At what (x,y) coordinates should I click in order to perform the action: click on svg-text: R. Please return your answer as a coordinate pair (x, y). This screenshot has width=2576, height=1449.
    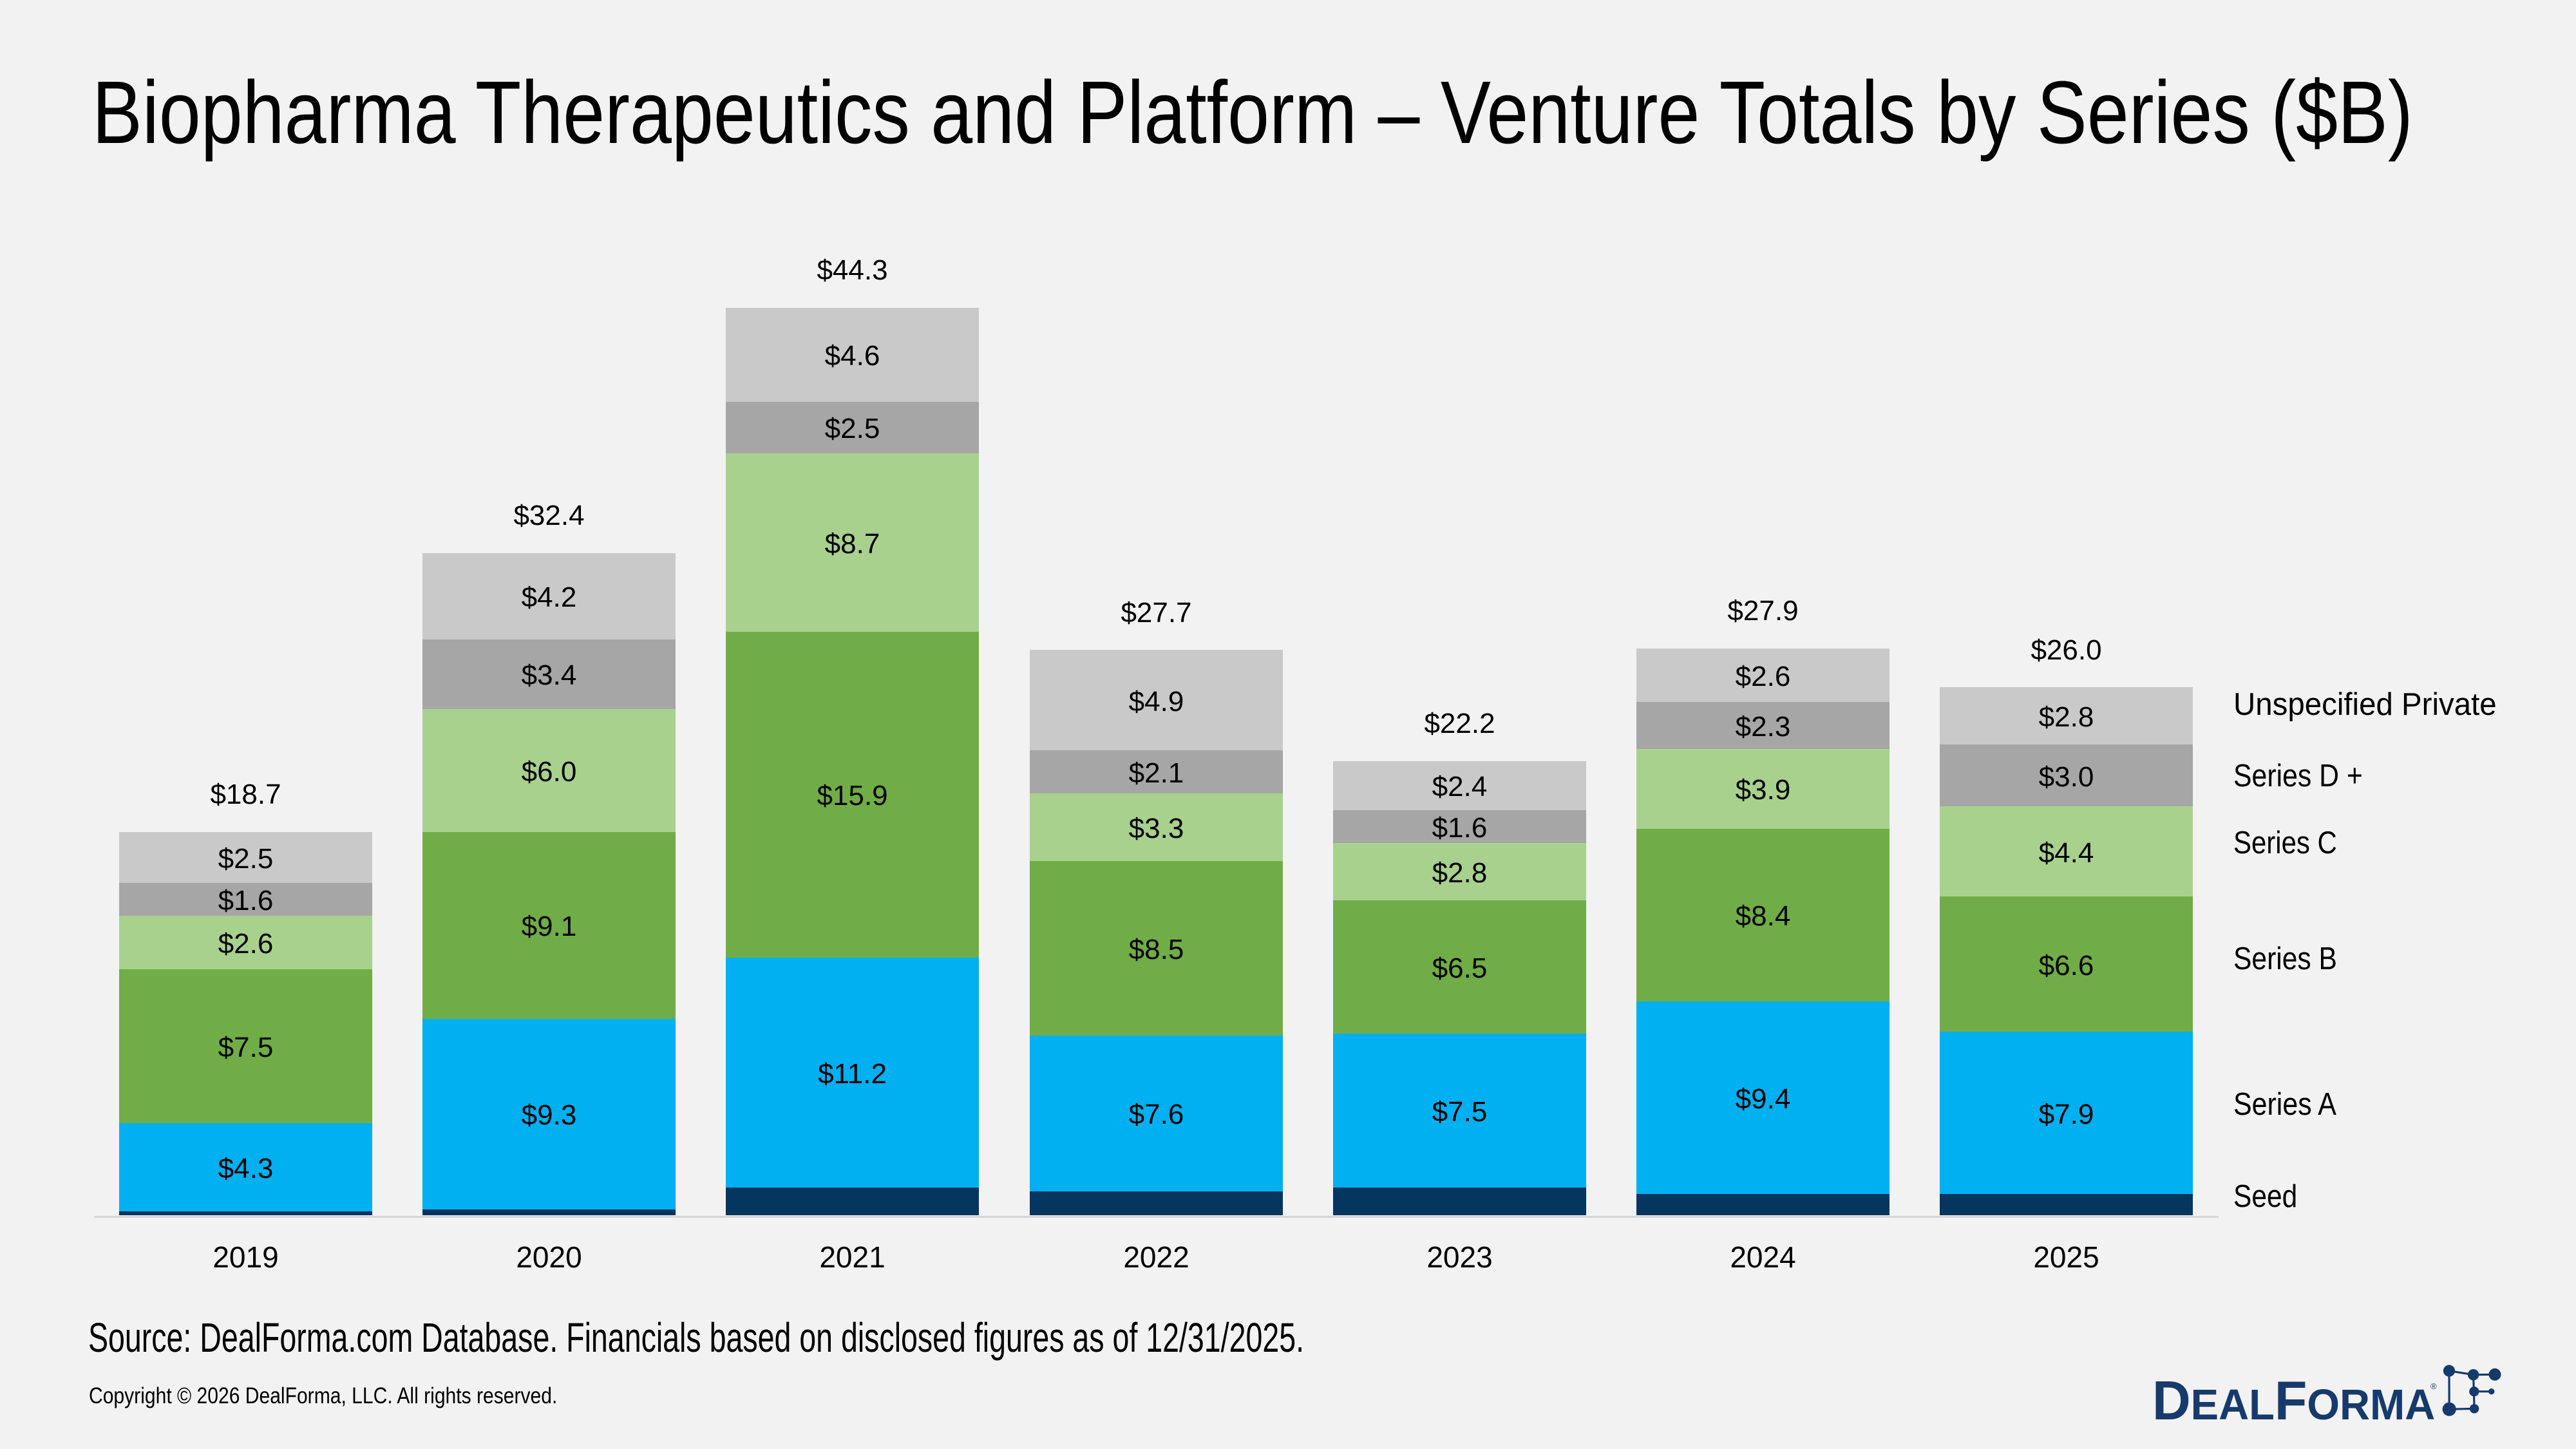
    Looking at the image, I should click on (2355, 1404).